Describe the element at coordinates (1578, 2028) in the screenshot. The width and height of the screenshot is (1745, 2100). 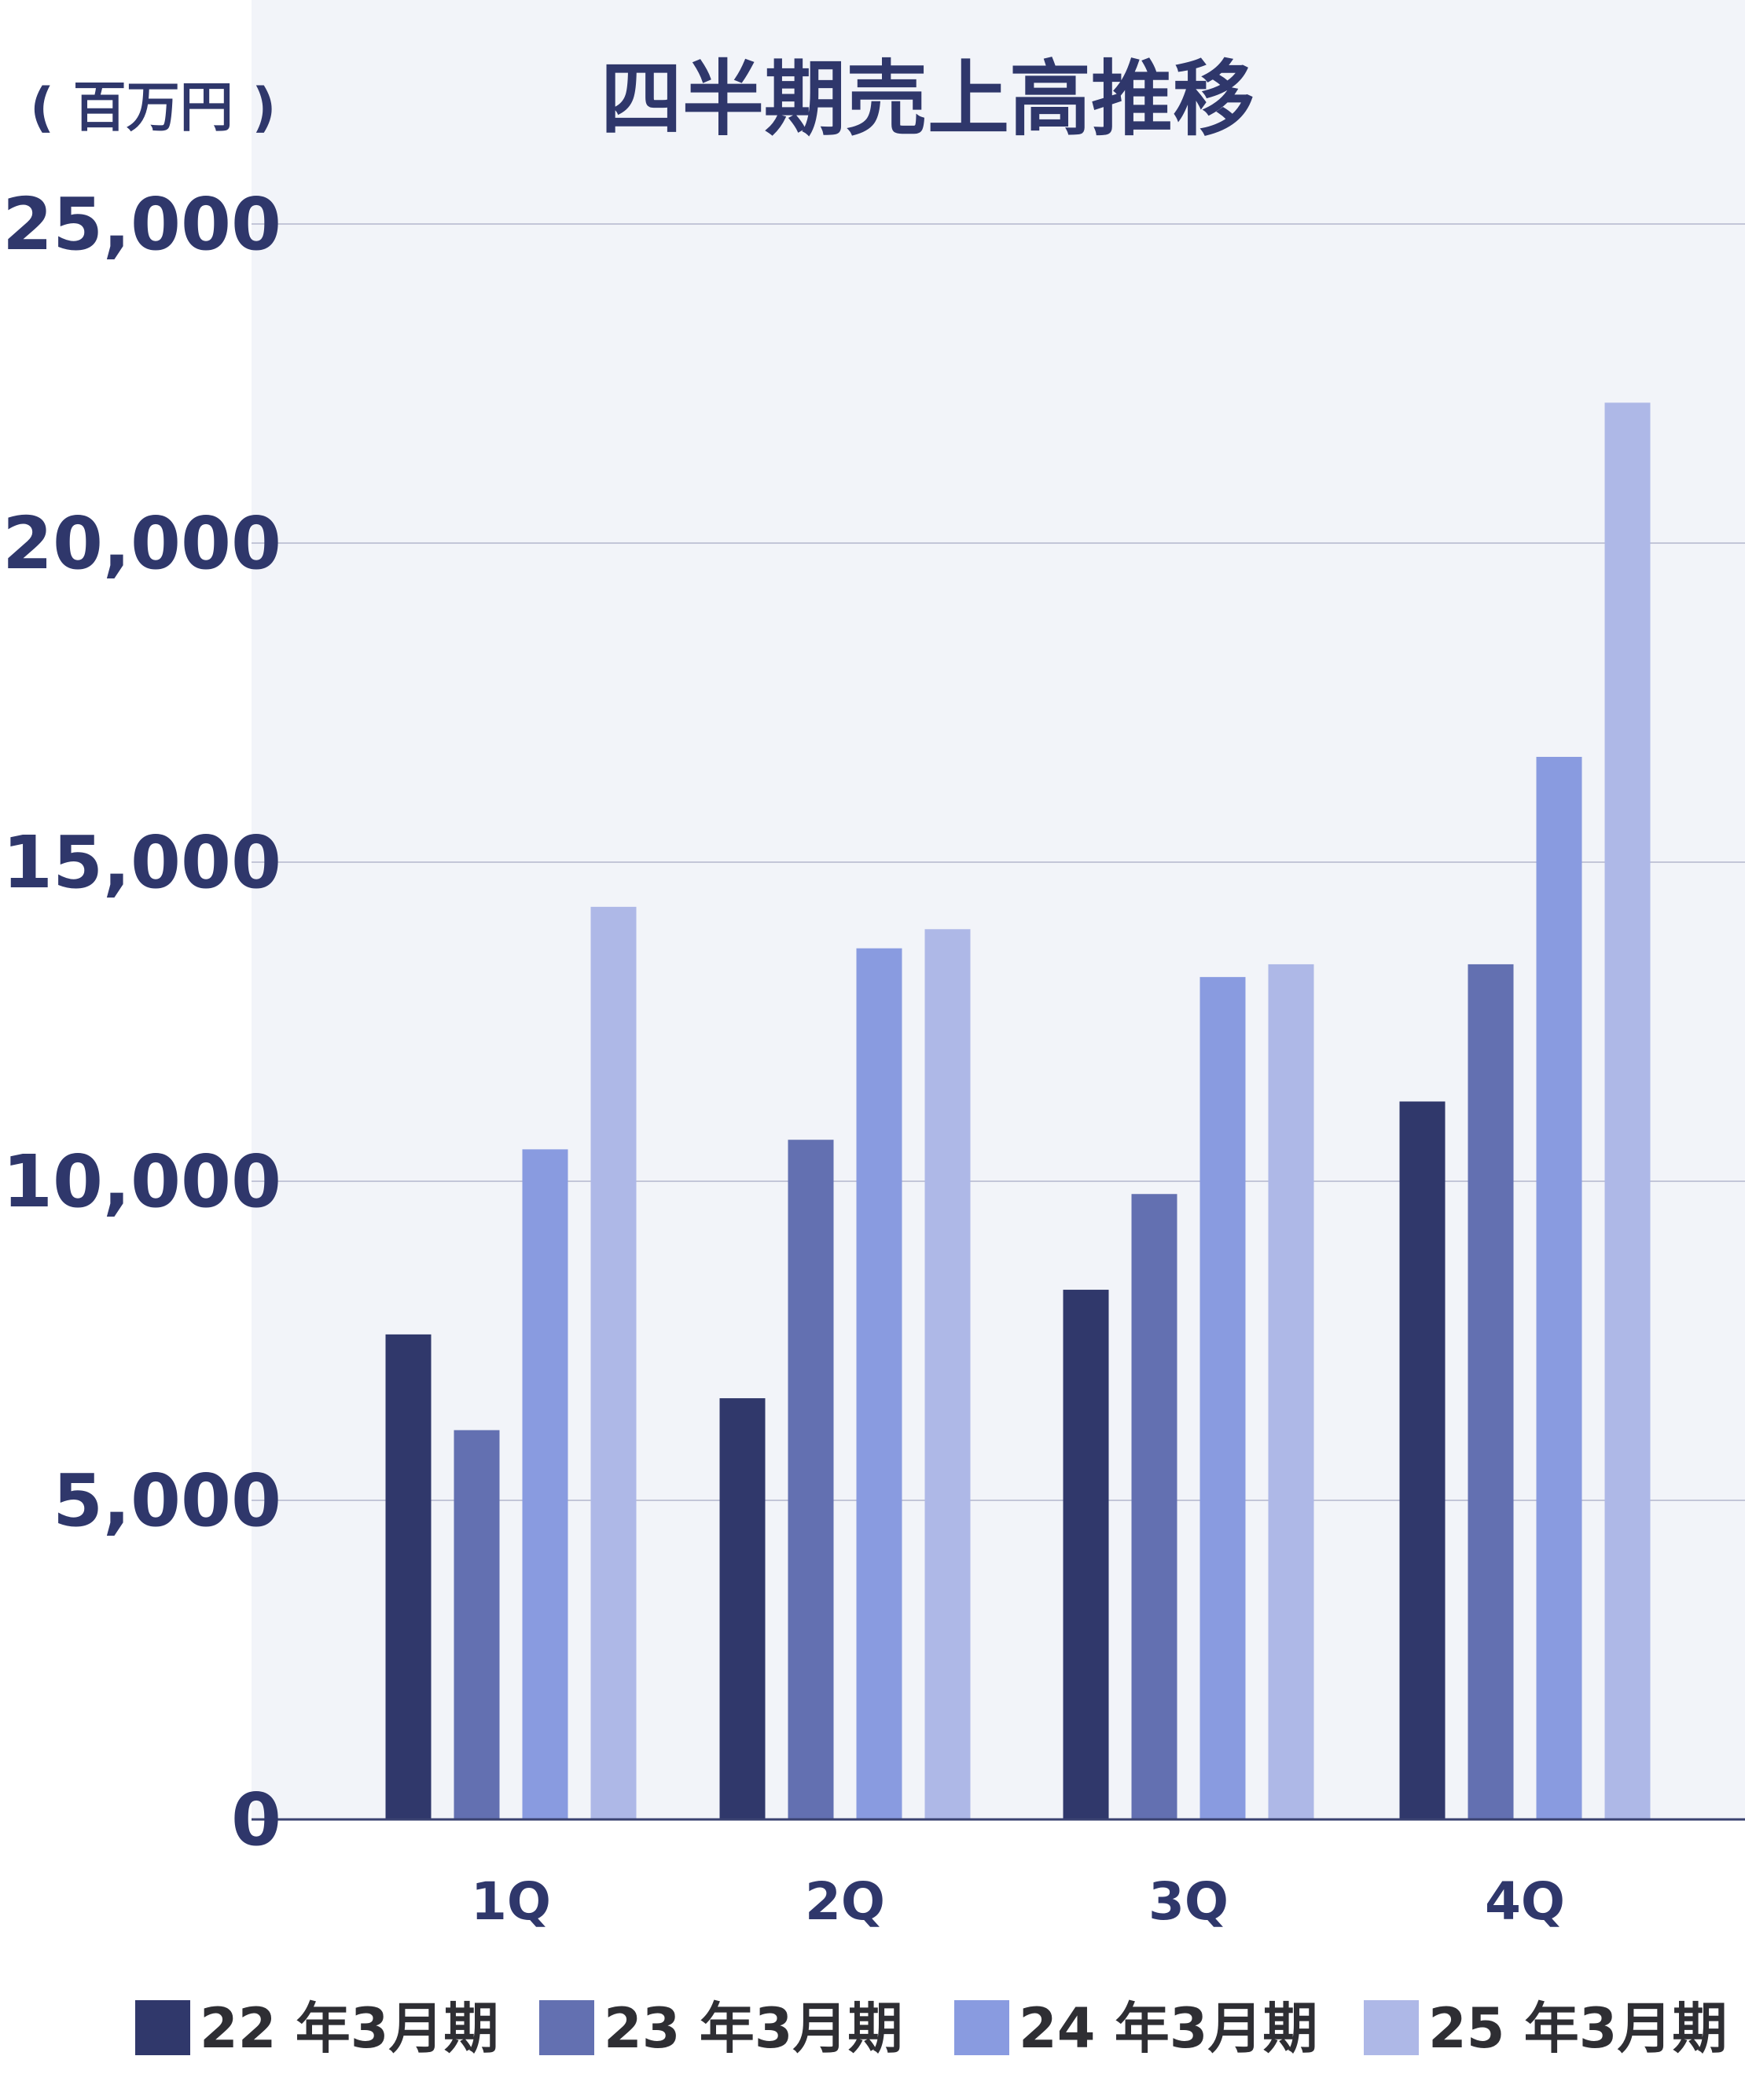
I see `legend-label: 25 年3月期` at that location.